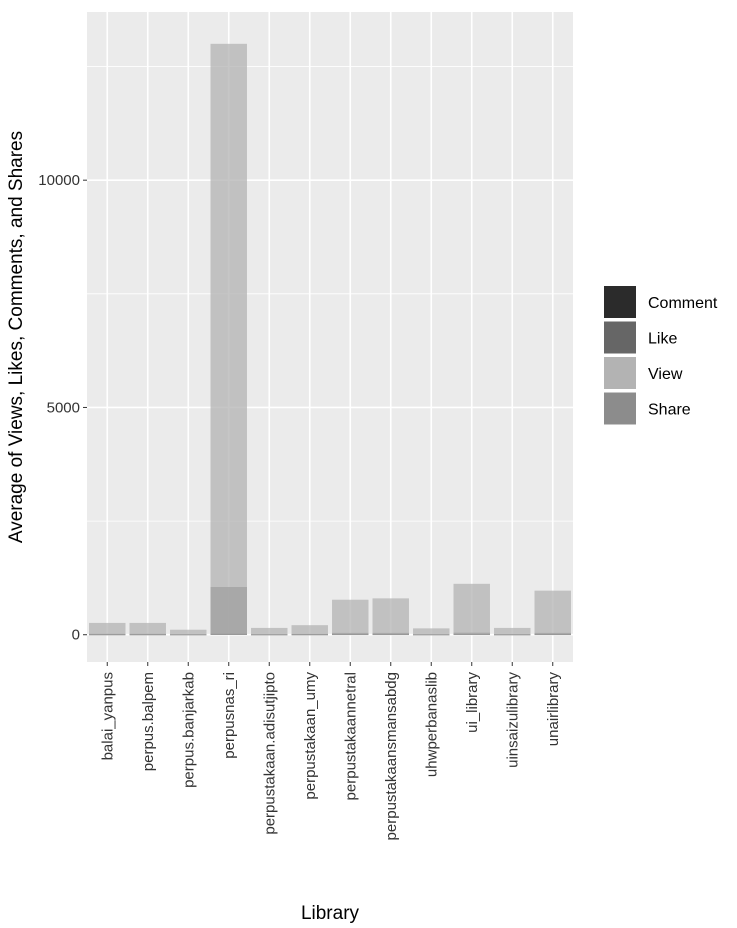 The height and width of the screenshot is (928, 737). Describe the element at coordinates (148, 721) in the screenshot. I see `x-tick-label: perpus.balpem` at that location.